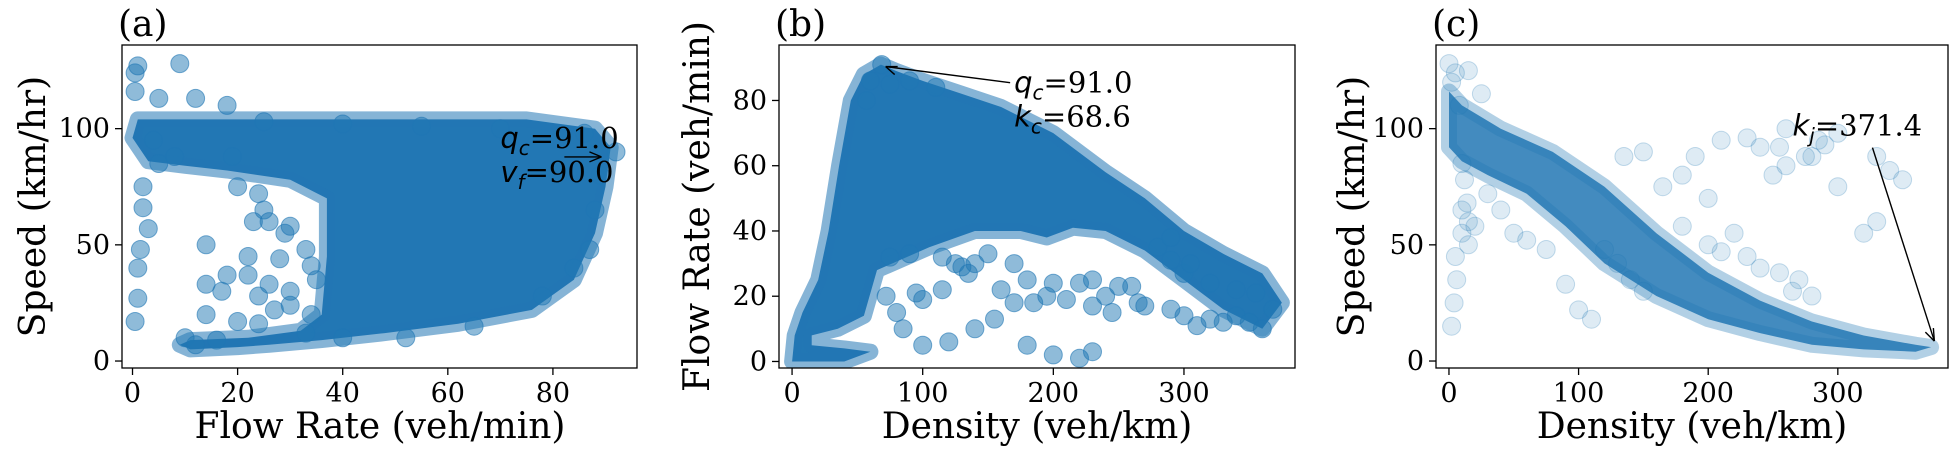  Describe the element at coordinates (448, 393) in the screenshot. I see `x-tick-label: 60` at that location.